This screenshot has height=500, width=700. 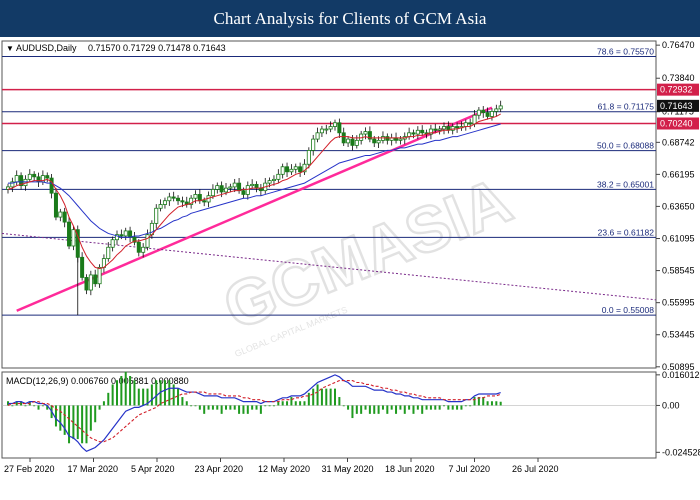 What do you see at coordinates (678, 174) in the screenshot?
I see `y-tick-label: 0.66195` at bounding box center [678, 174].